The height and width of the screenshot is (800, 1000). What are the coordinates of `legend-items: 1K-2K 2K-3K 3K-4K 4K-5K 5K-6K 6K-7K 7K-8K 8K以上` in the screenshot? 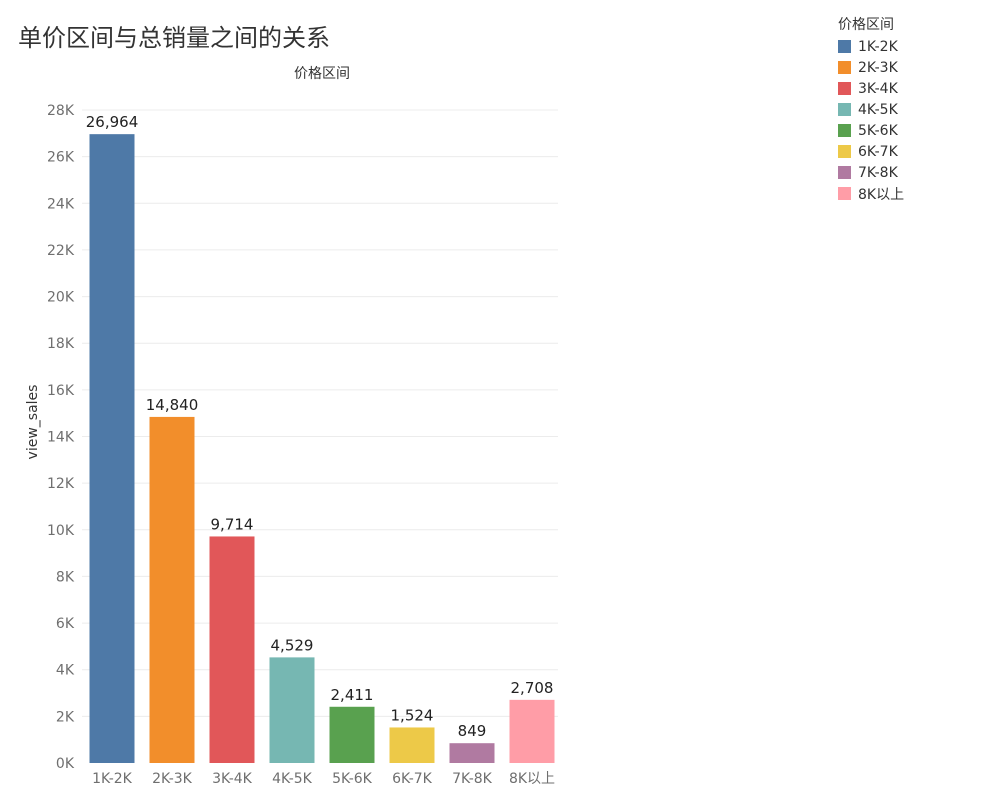 It's located at (871, 120).